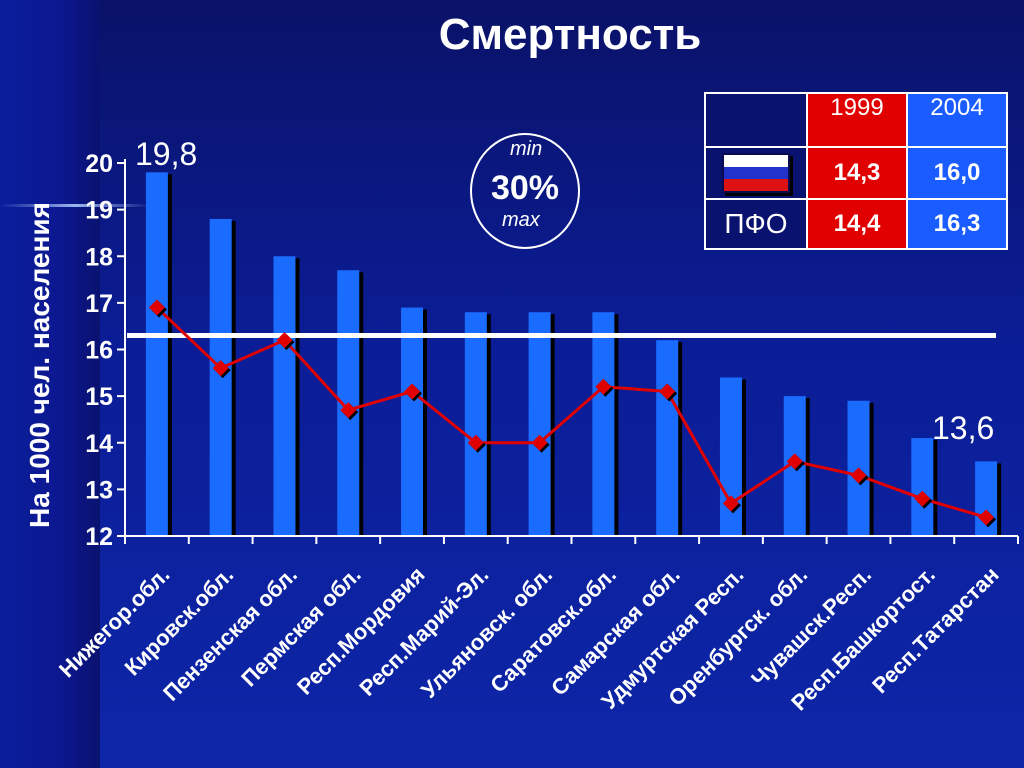  Describe the element at coordinates (99, 537) in the screenshot. I see `y-tick-label: 12` at that location.